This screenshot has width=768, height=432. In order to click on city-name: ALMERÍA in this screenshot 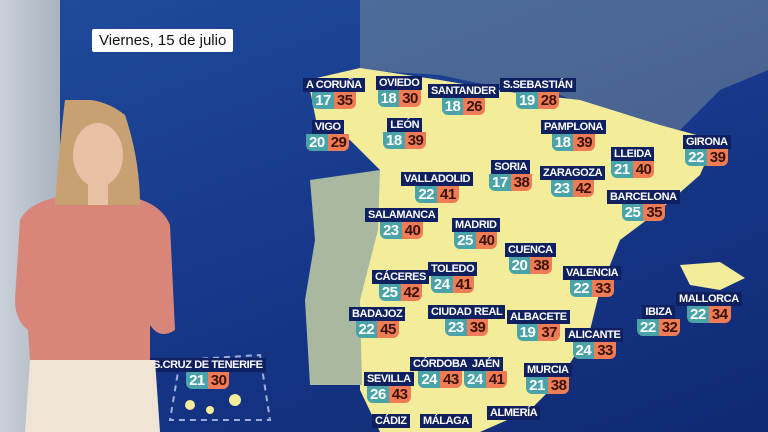, I will do `click(514, 413)`.